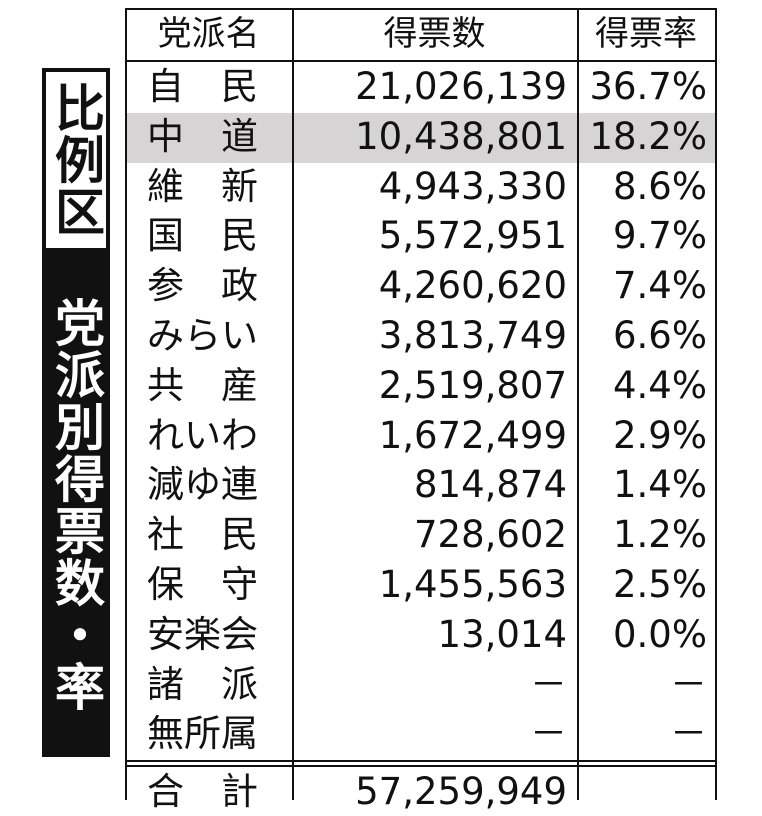 The height and width of the screenshot is (816, 762). I want to click on party-name: 中 道, so click(202, 136).